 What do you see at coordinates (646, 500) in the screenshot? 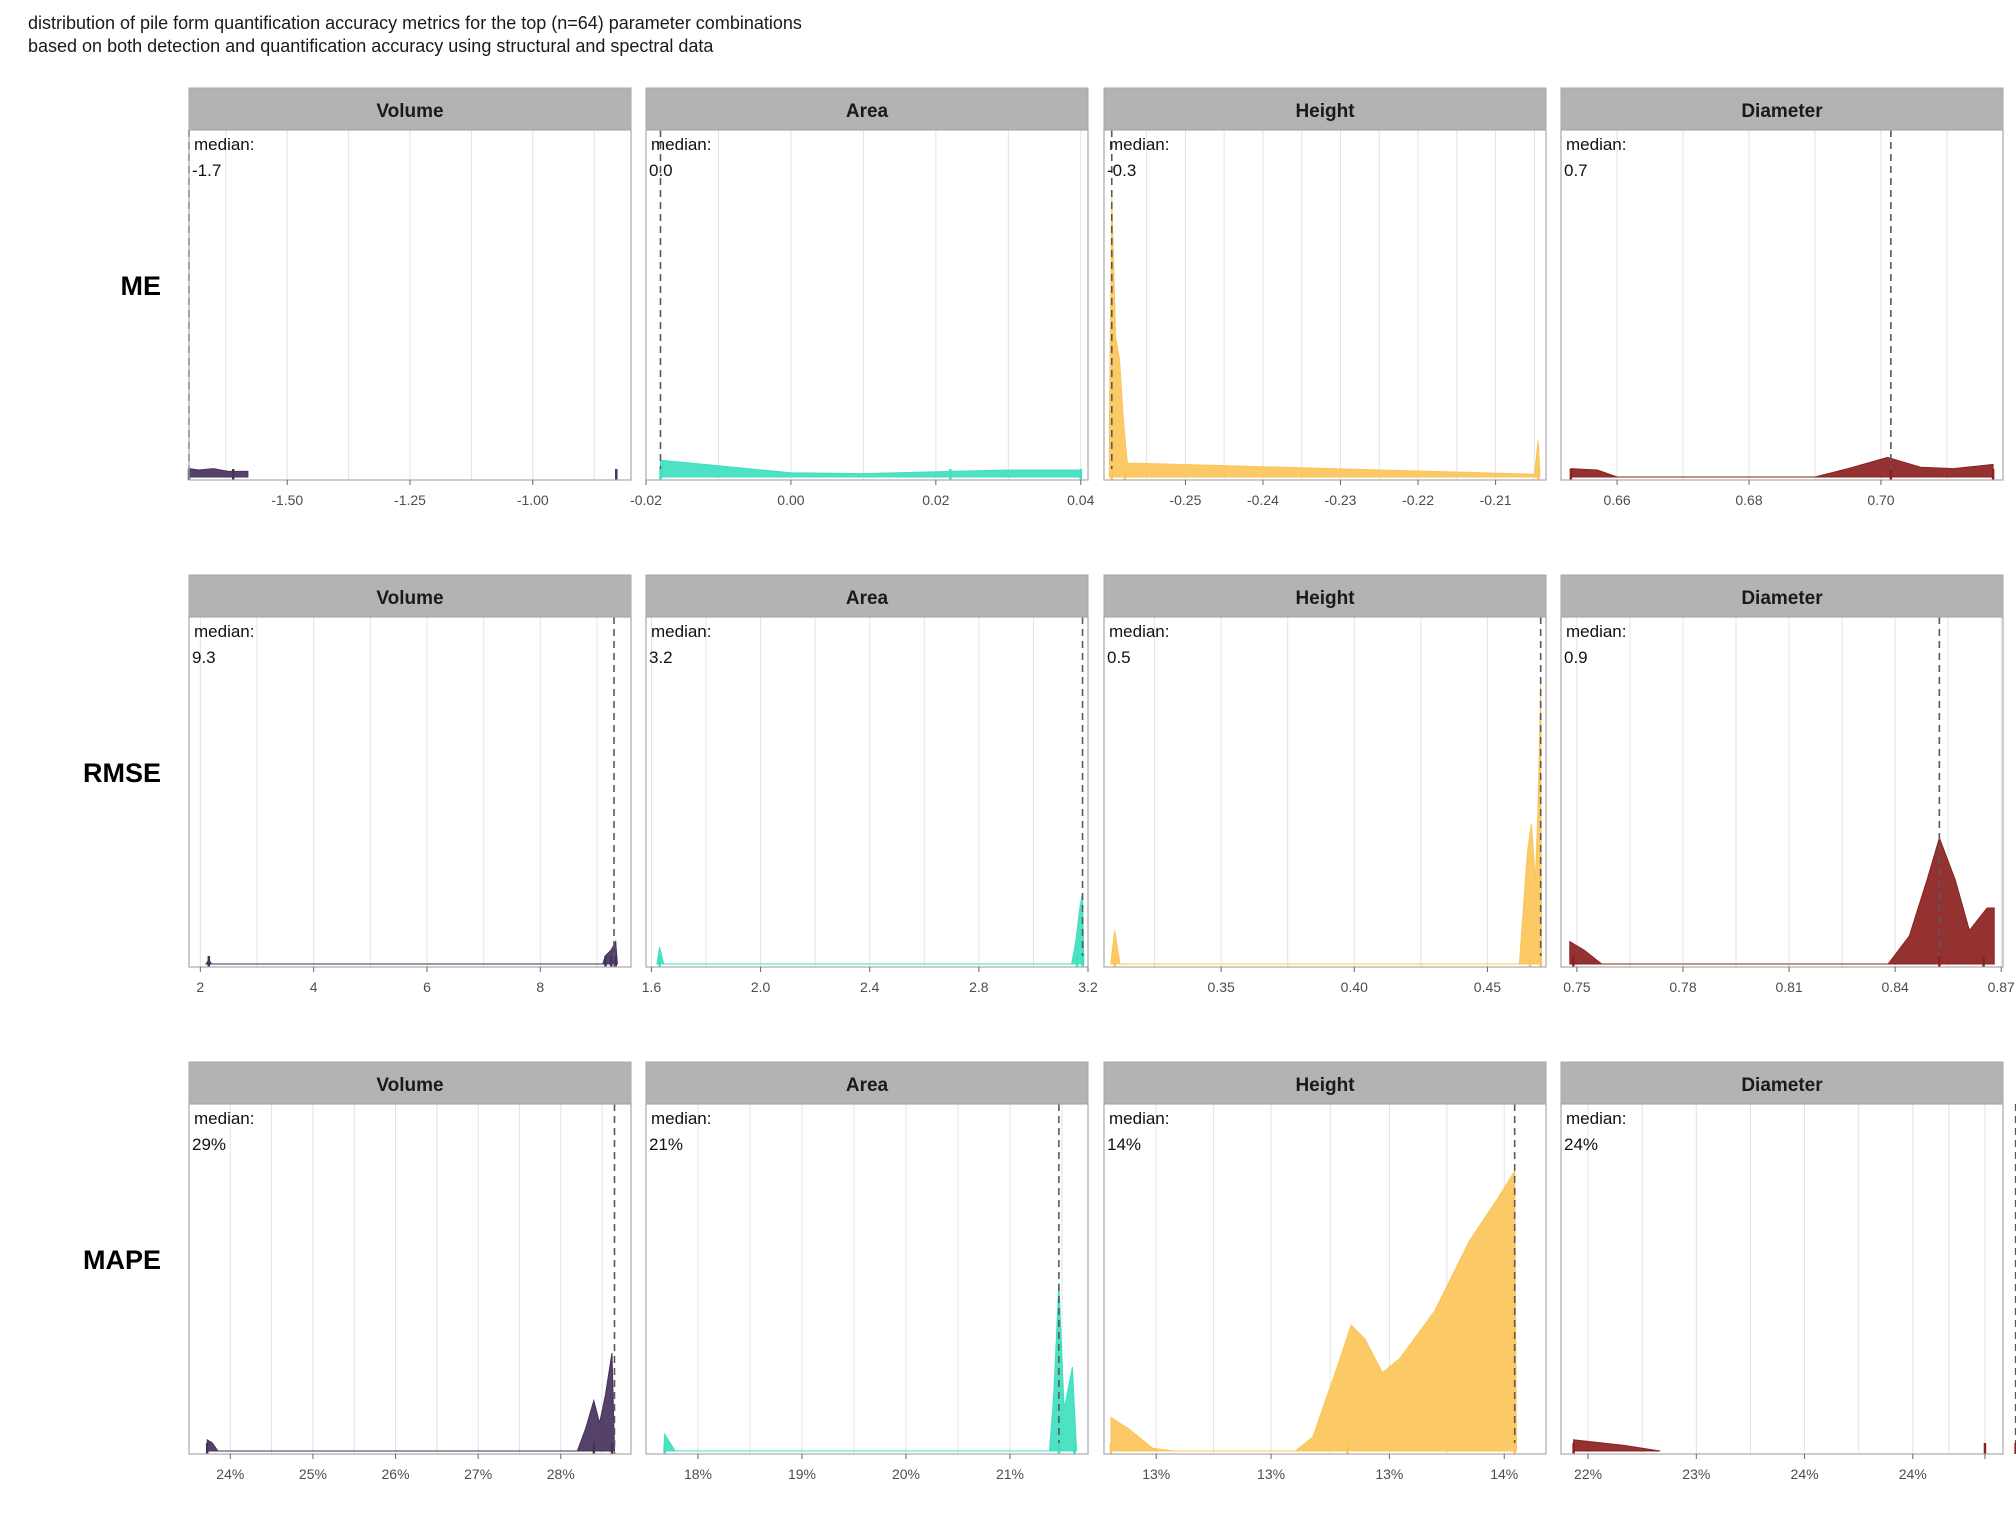
I see `x-tick-label: -0.02` at bounding box center [646, 500].